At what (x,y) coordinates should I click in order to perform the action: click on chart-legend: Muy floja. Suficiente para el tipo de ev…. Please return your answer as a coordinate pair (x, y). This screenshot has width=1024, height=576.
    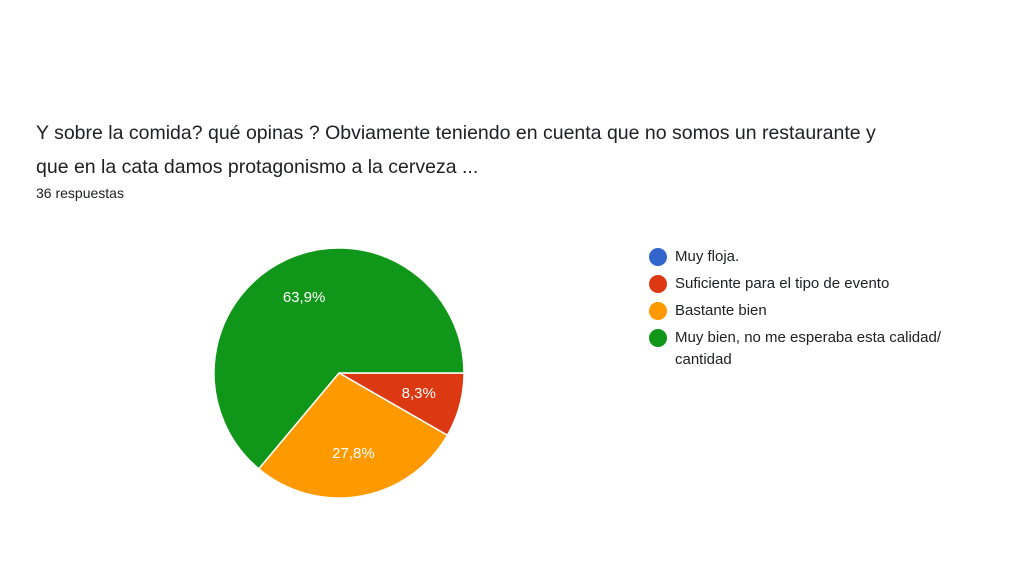
    Looking at the image, I should click on (819, 311).